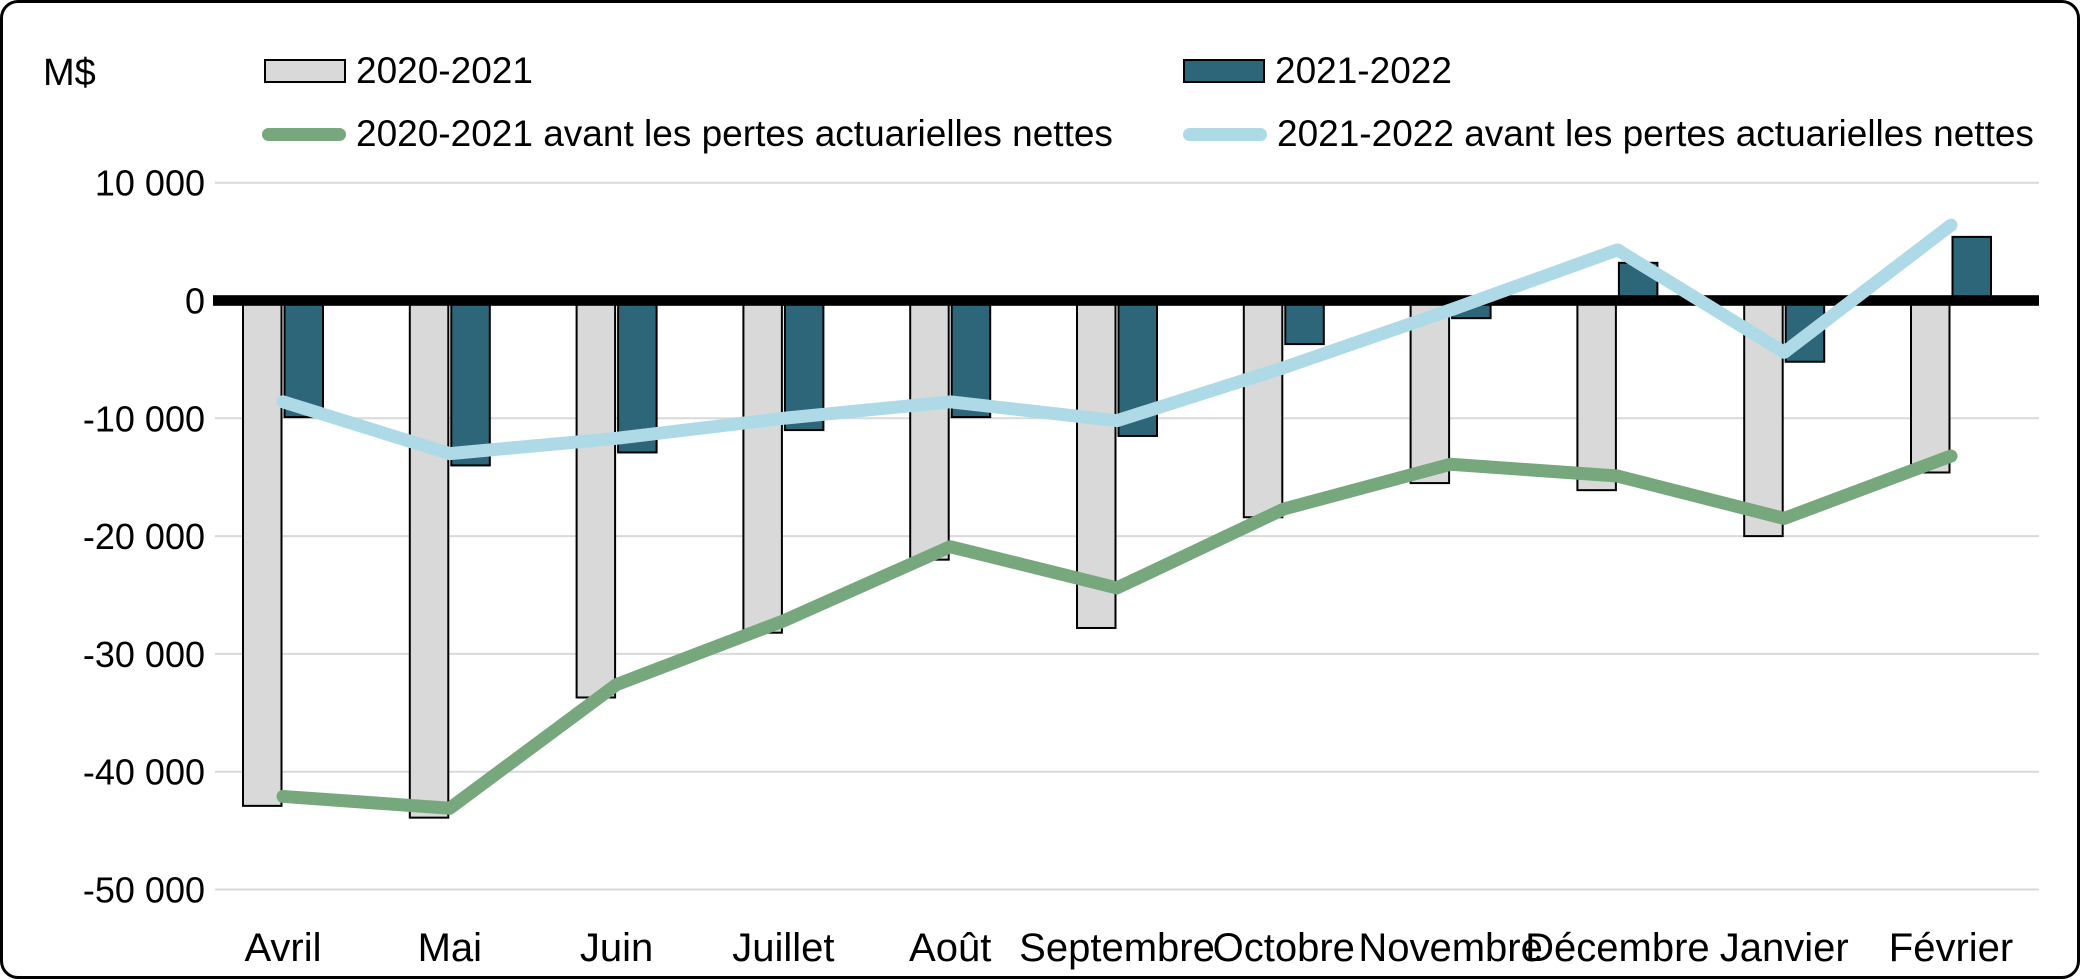  Describe the element at coordinates (1951, 948) in the screenshot. I see `x-axis-label: Février` at that location.